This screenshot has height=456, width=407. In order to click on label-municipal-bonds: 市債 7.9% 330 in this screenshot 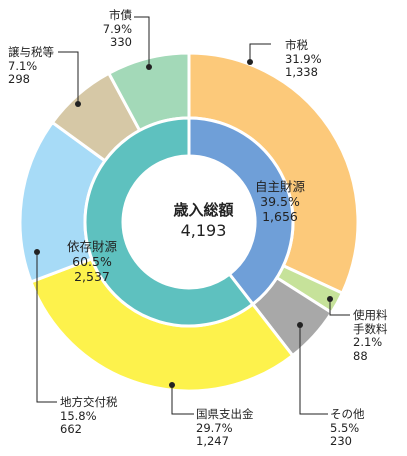, I will do `click(108, 29)`.